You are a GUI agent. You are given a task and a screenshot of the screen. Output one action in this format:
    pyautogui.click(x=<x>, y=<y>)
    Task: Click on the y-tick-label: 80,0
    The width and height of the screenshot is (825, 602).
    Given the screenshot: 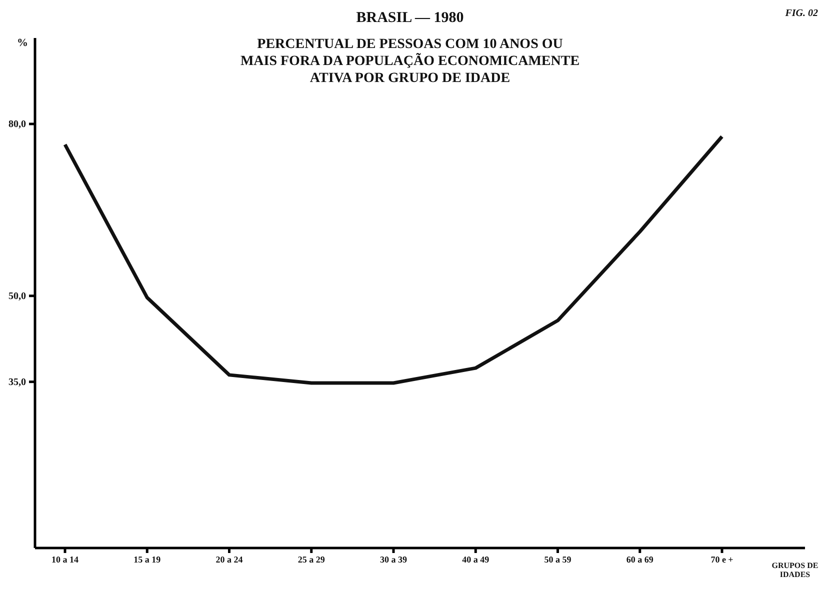 What is the action you would take?
    pyautogui.click(x=17, y=124)
    